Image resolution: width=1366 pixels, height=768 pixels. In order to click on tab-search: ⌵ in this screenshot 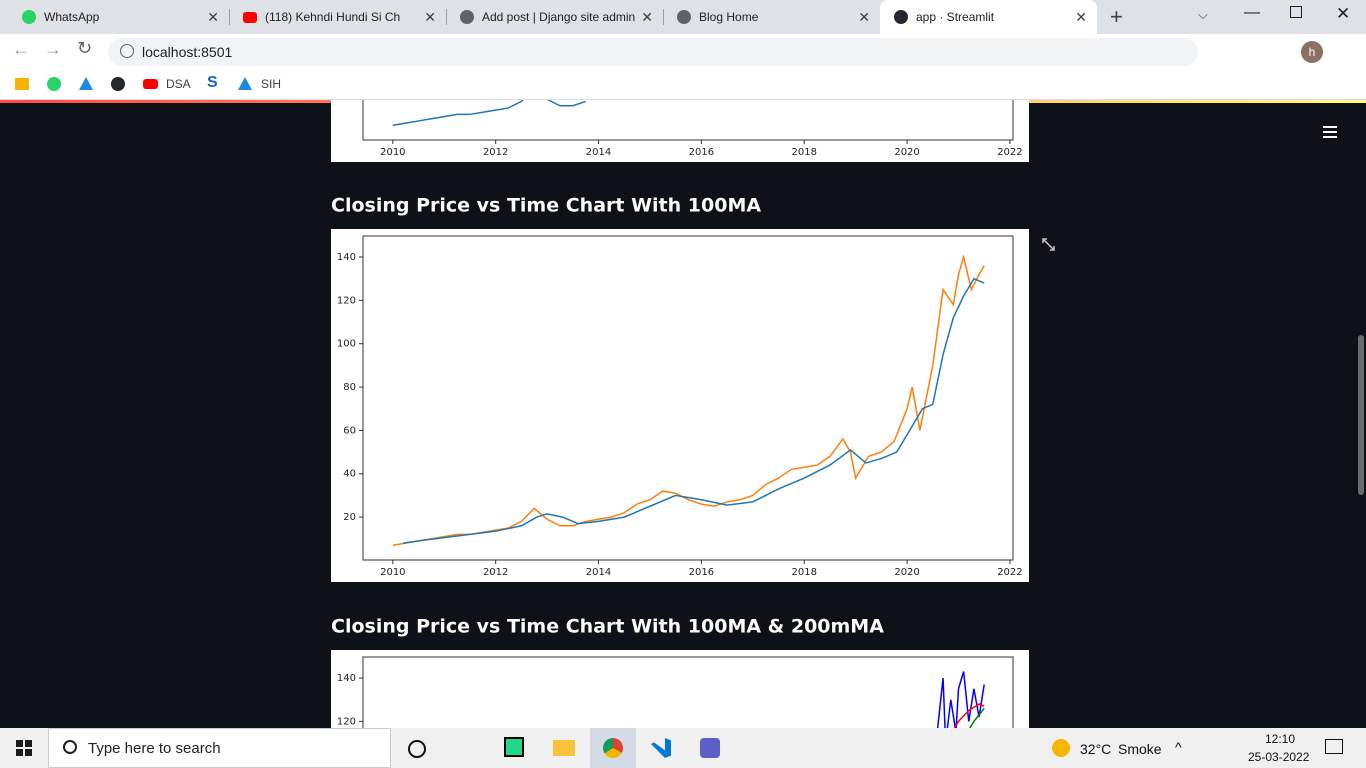, I will do `click(1203, 14)`.